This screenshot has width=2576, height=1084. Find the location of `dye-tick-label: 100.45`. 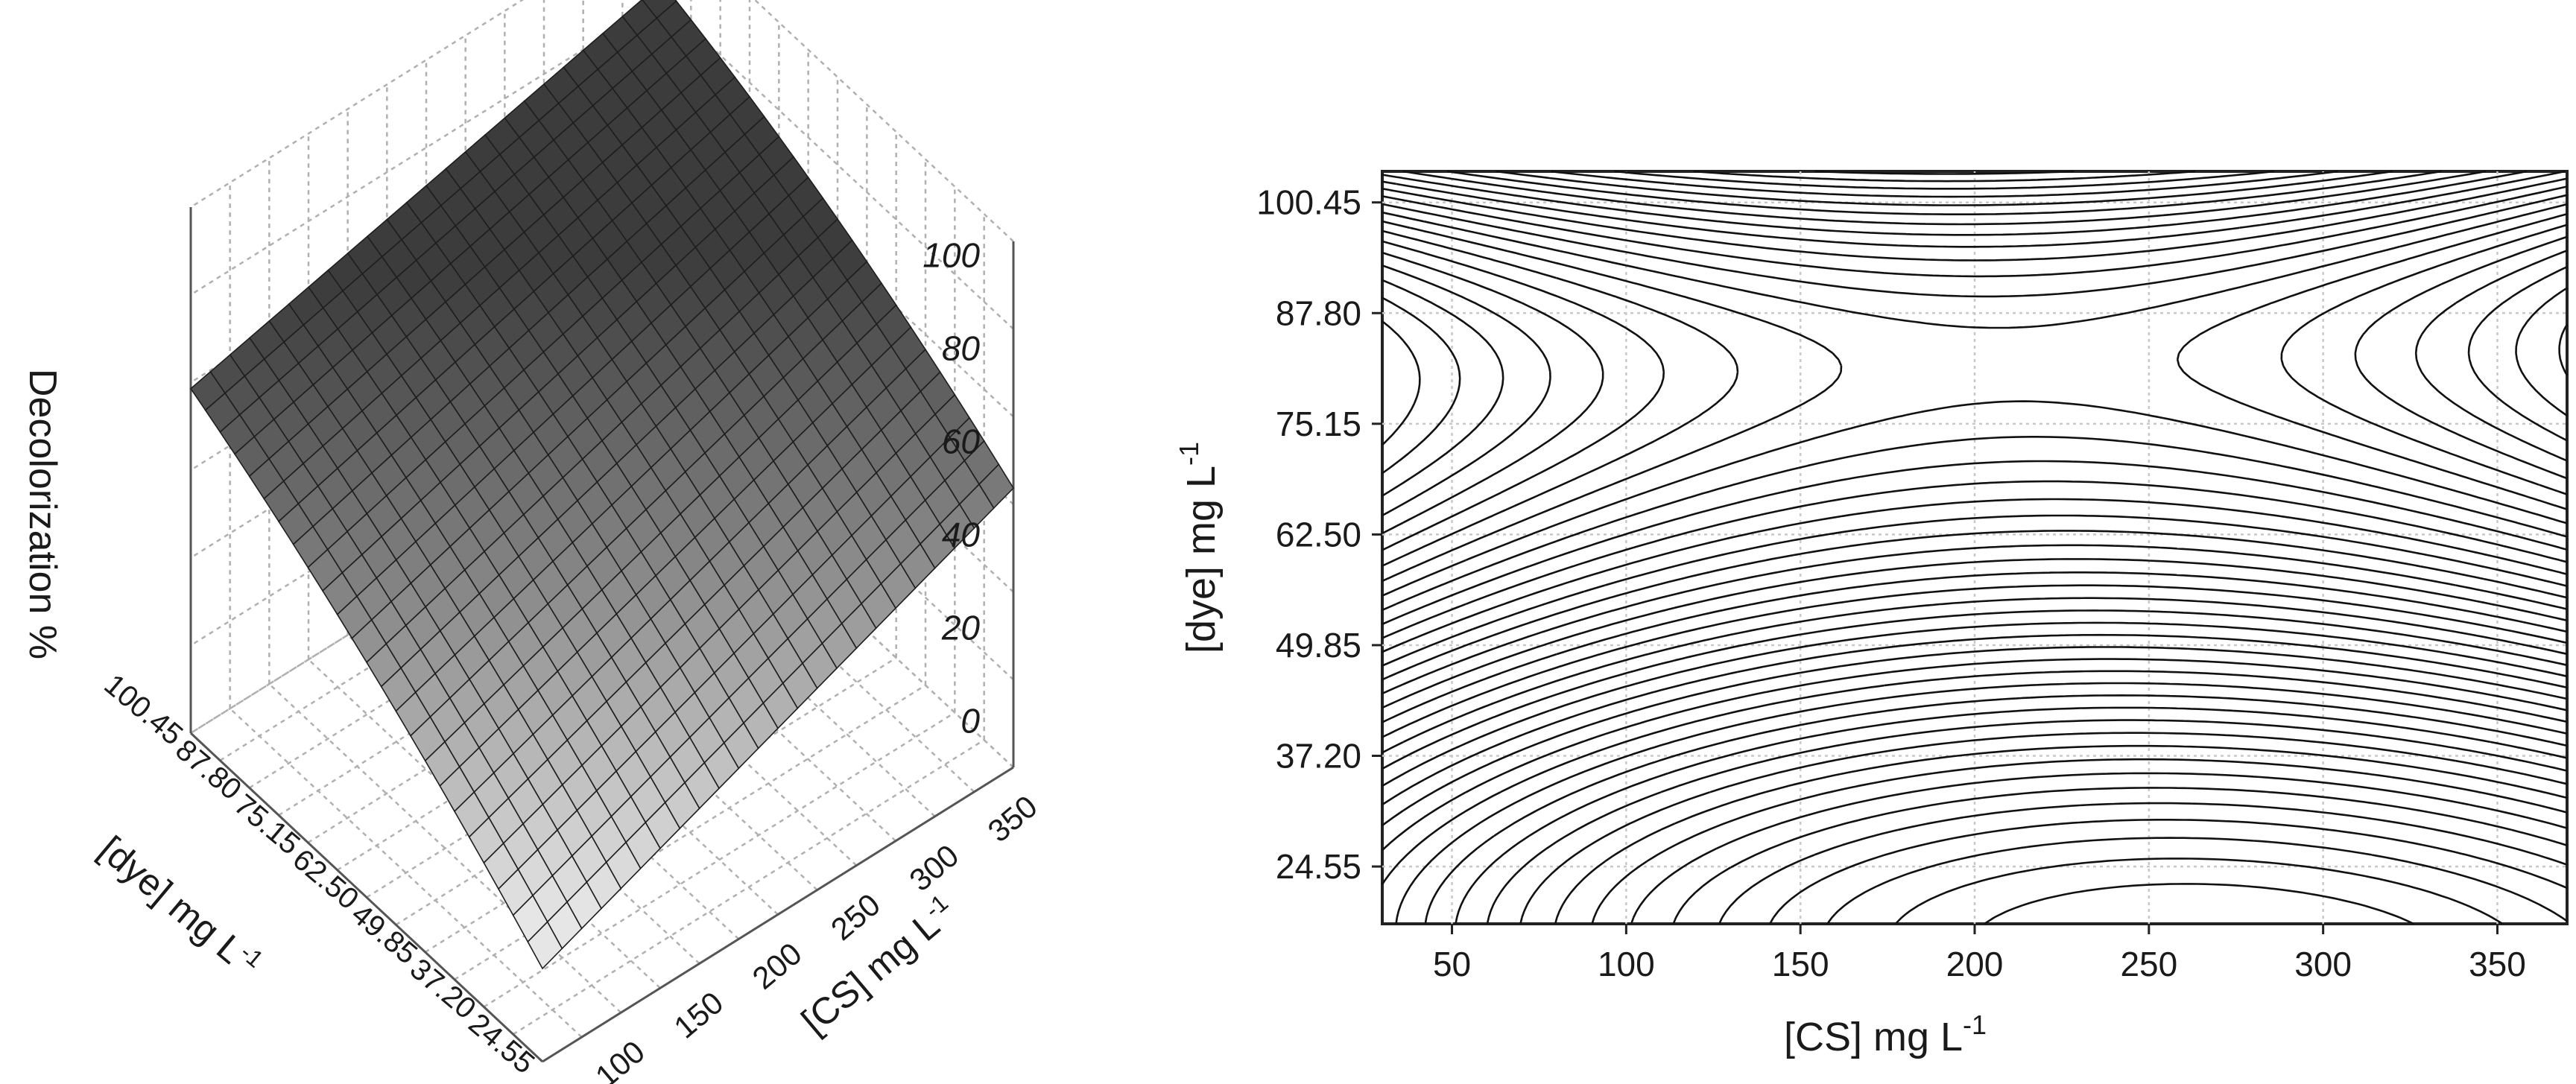

dye-tick-label: 100.45 is located at coordinates (143, 710).